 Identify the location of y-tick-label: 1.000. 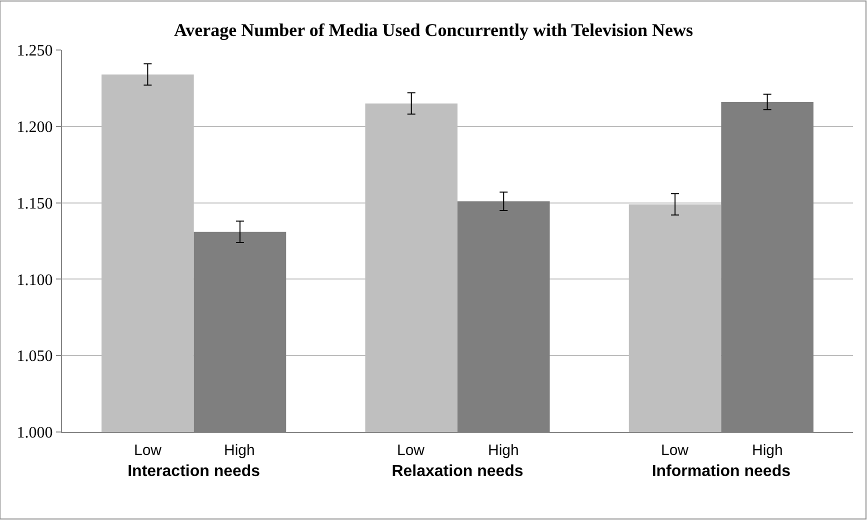
(34, 433).